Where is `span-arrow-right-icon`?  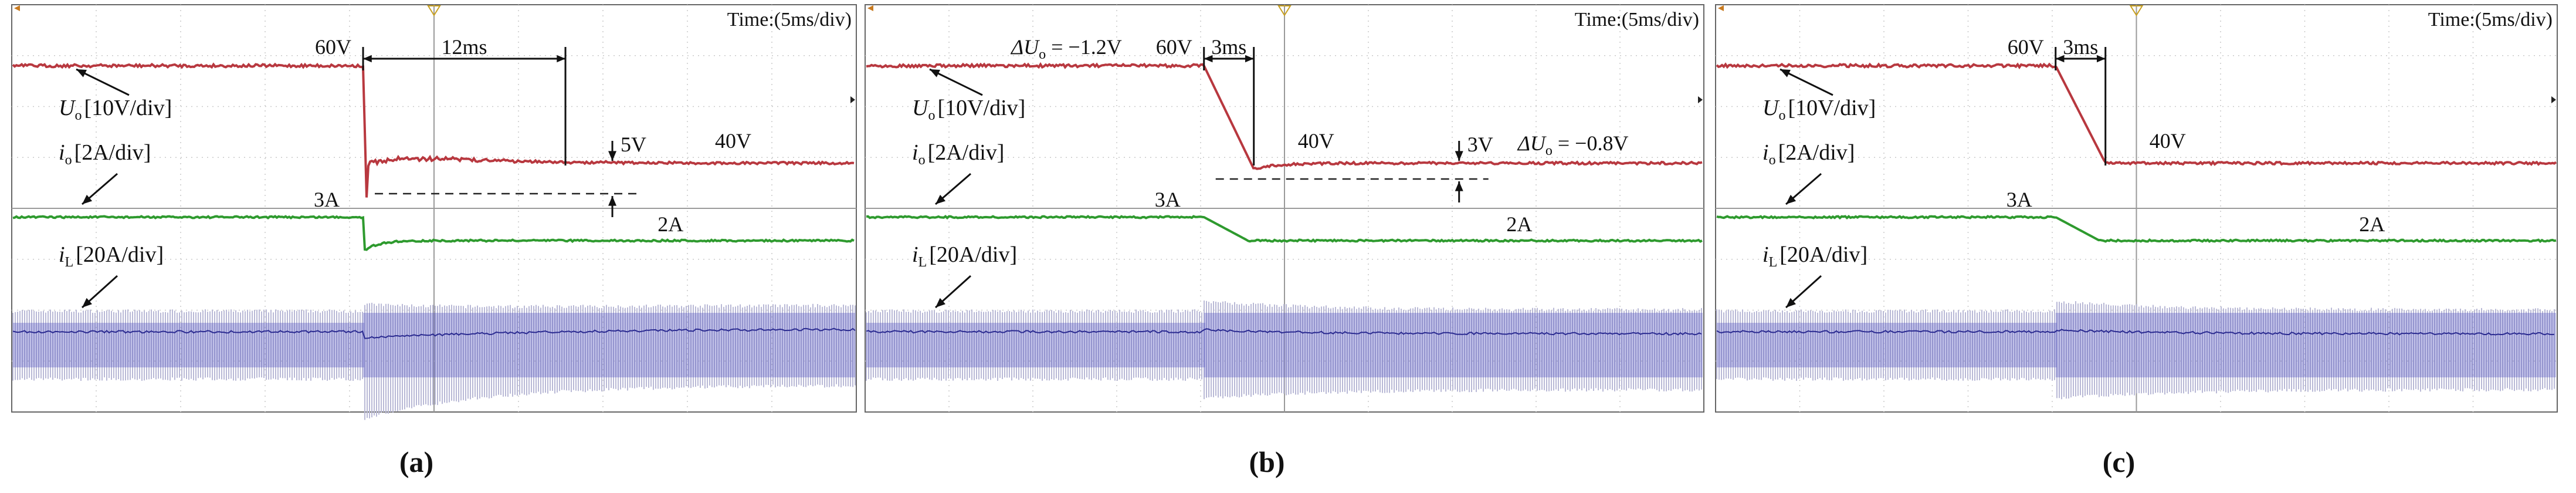
span-arrow-right-icon is located at coordinates (1249, 59).